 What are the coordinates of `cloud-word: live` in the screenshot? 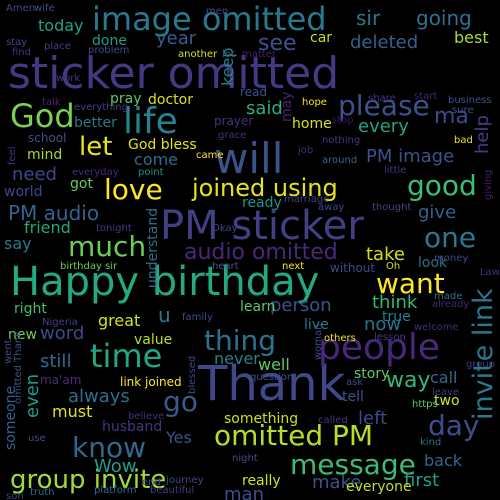 It's located at (316, 325).